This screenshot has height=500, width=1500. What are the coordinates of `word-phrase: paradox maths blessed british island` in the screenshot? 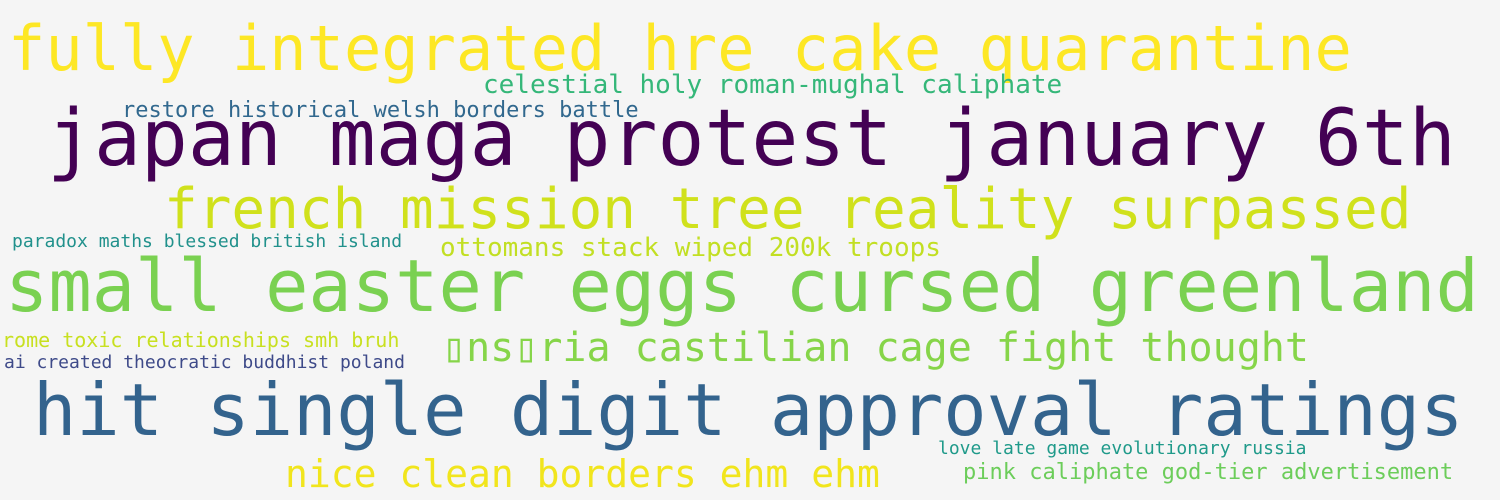 It's located at (207, 241).